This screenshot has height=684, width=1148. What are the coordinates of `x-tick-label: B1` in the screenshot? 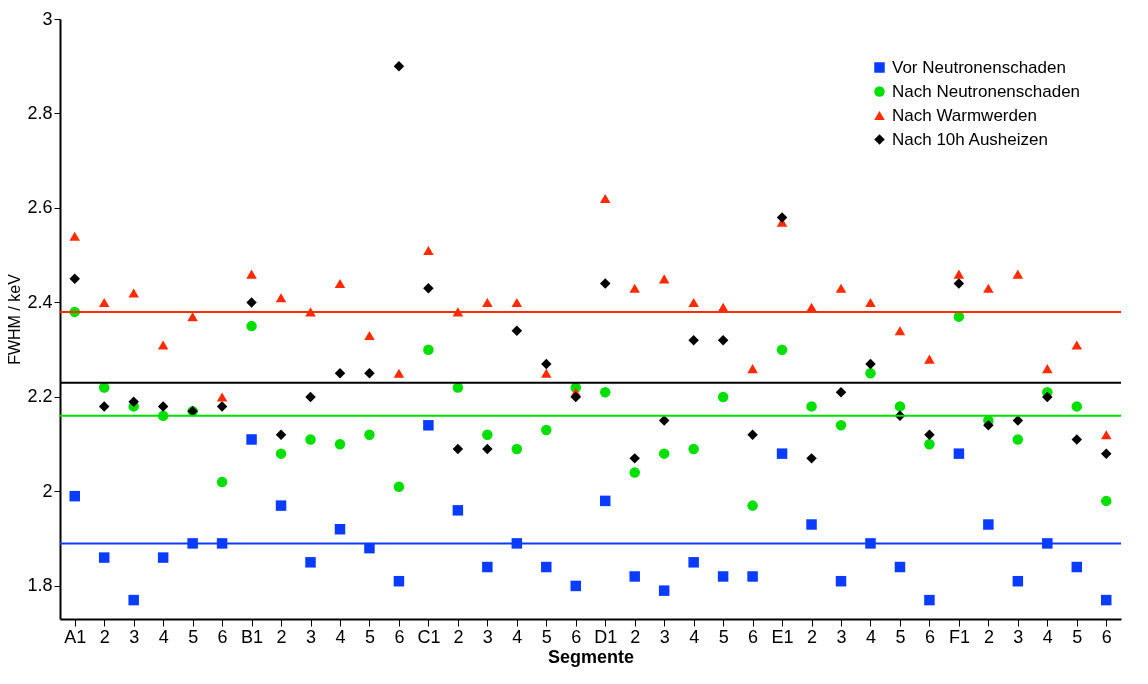 It's located at (252, 636).